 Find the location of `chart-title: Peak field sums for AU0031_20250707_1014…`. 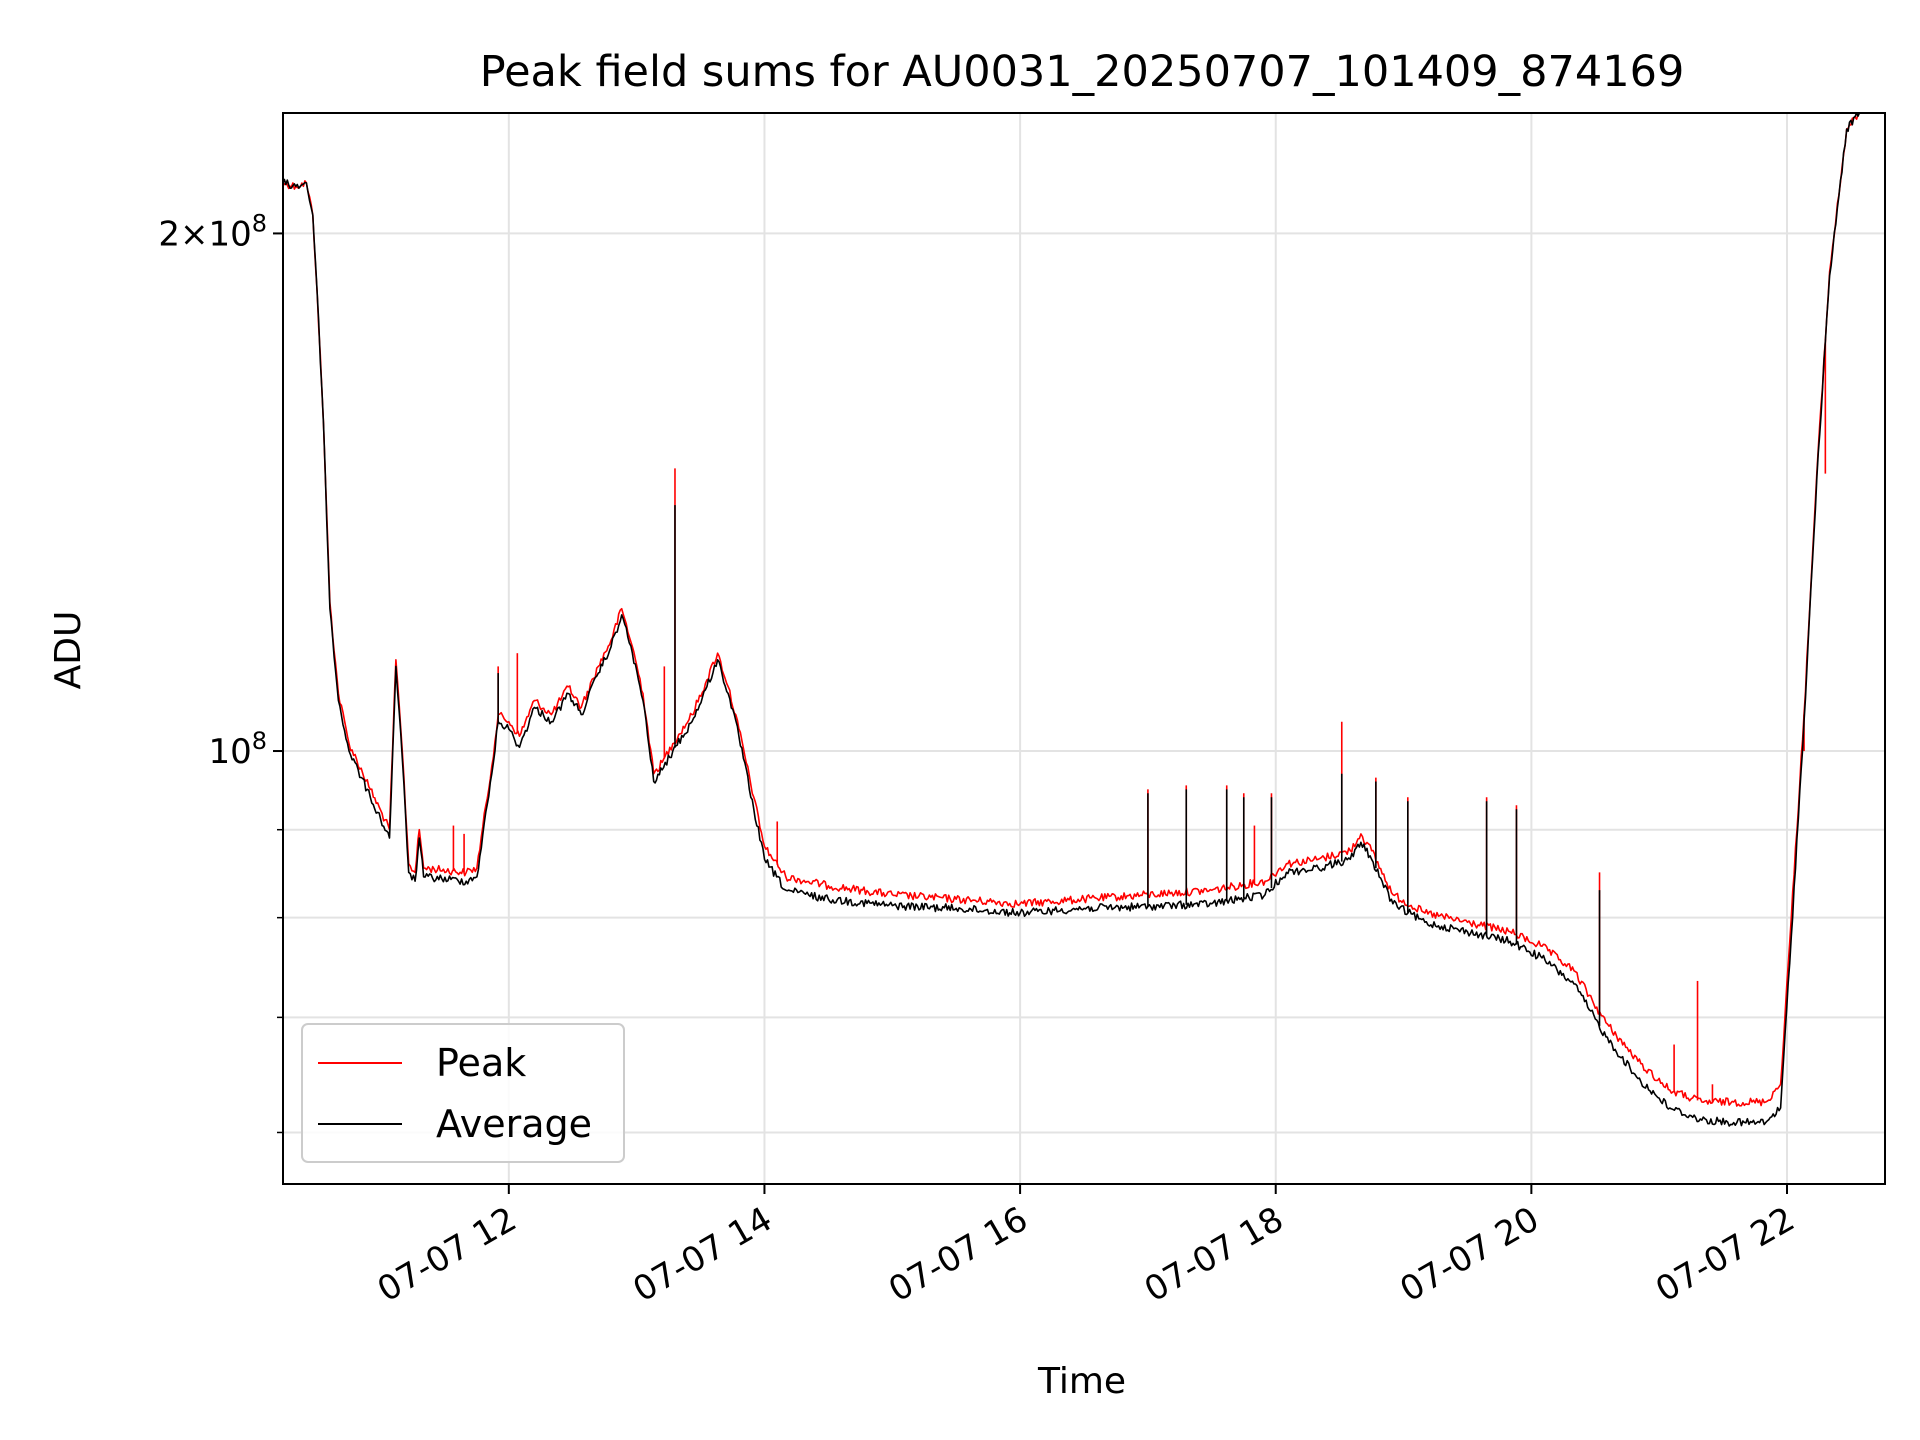

chart-title: Peak field sums for AU0031_20250707_1014… is located at coordinates (1082, 72).